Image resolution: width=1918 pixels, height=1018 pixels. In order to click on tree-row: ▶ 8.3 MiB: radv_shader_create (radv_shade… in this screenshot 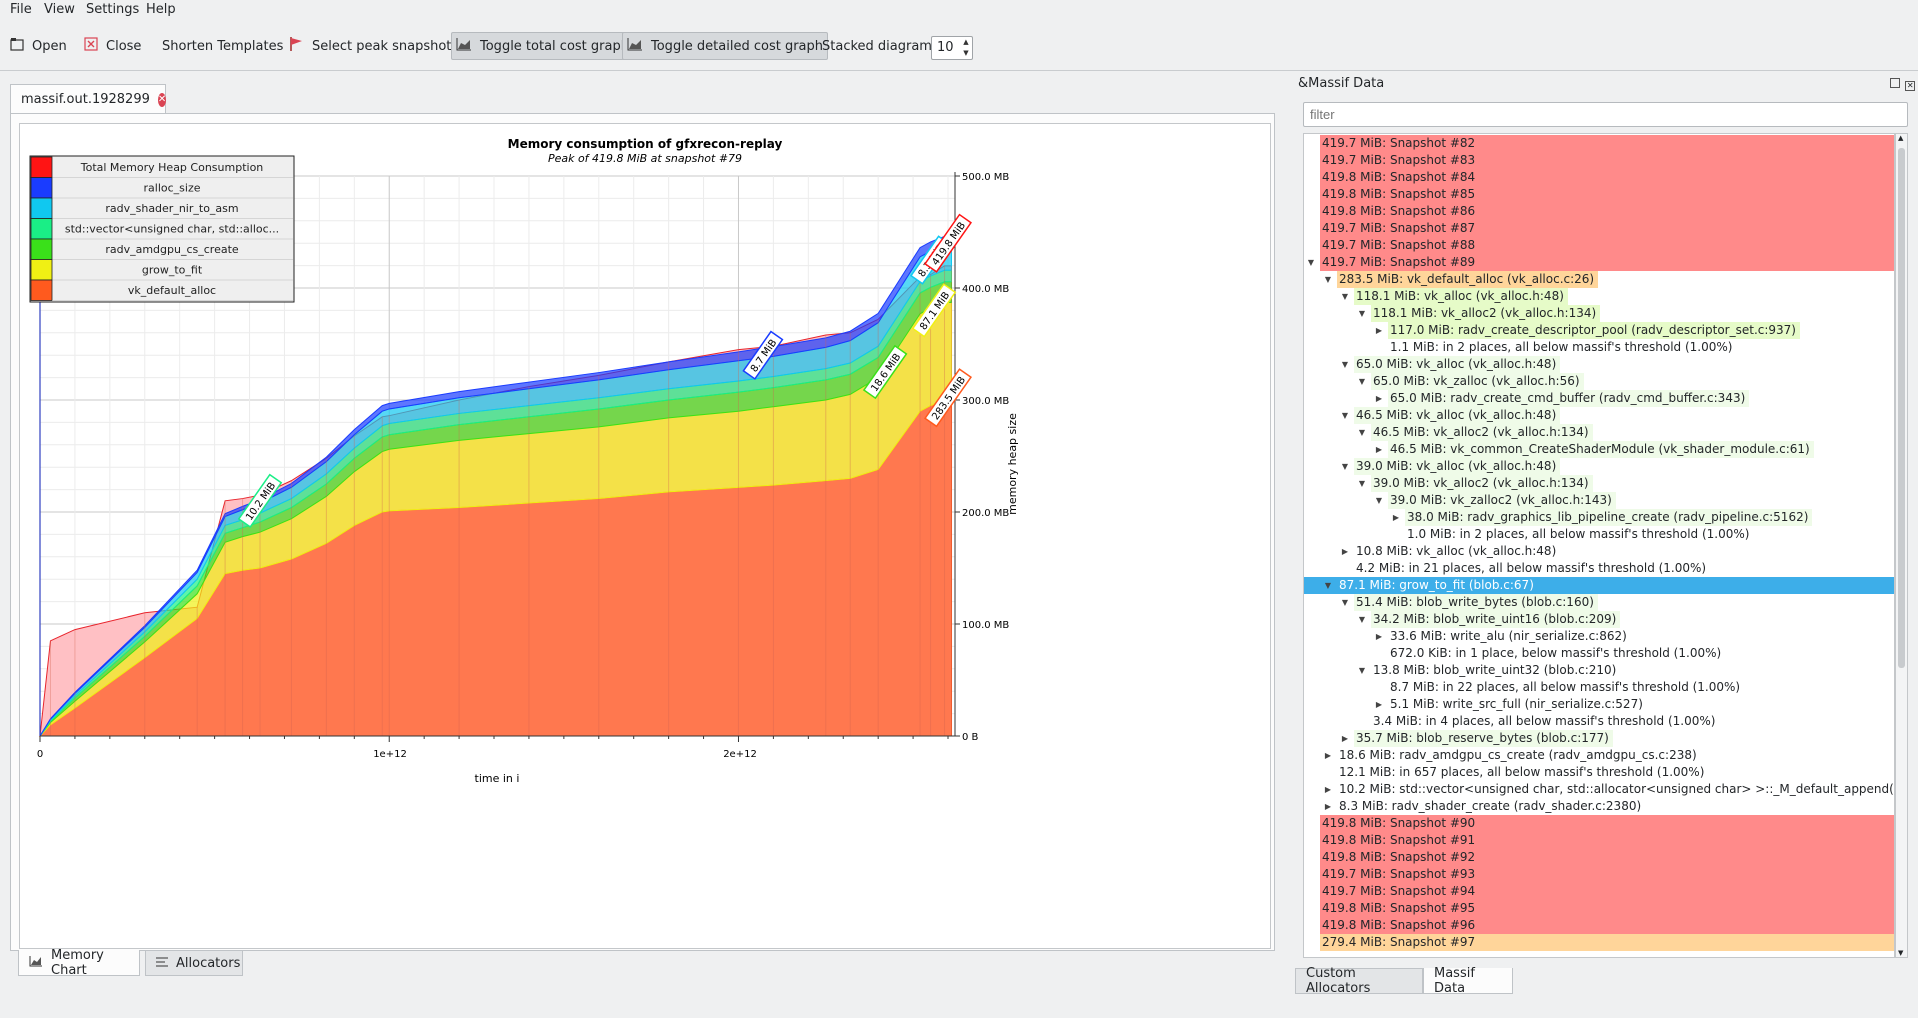, I will do `click(1599, 806)`.